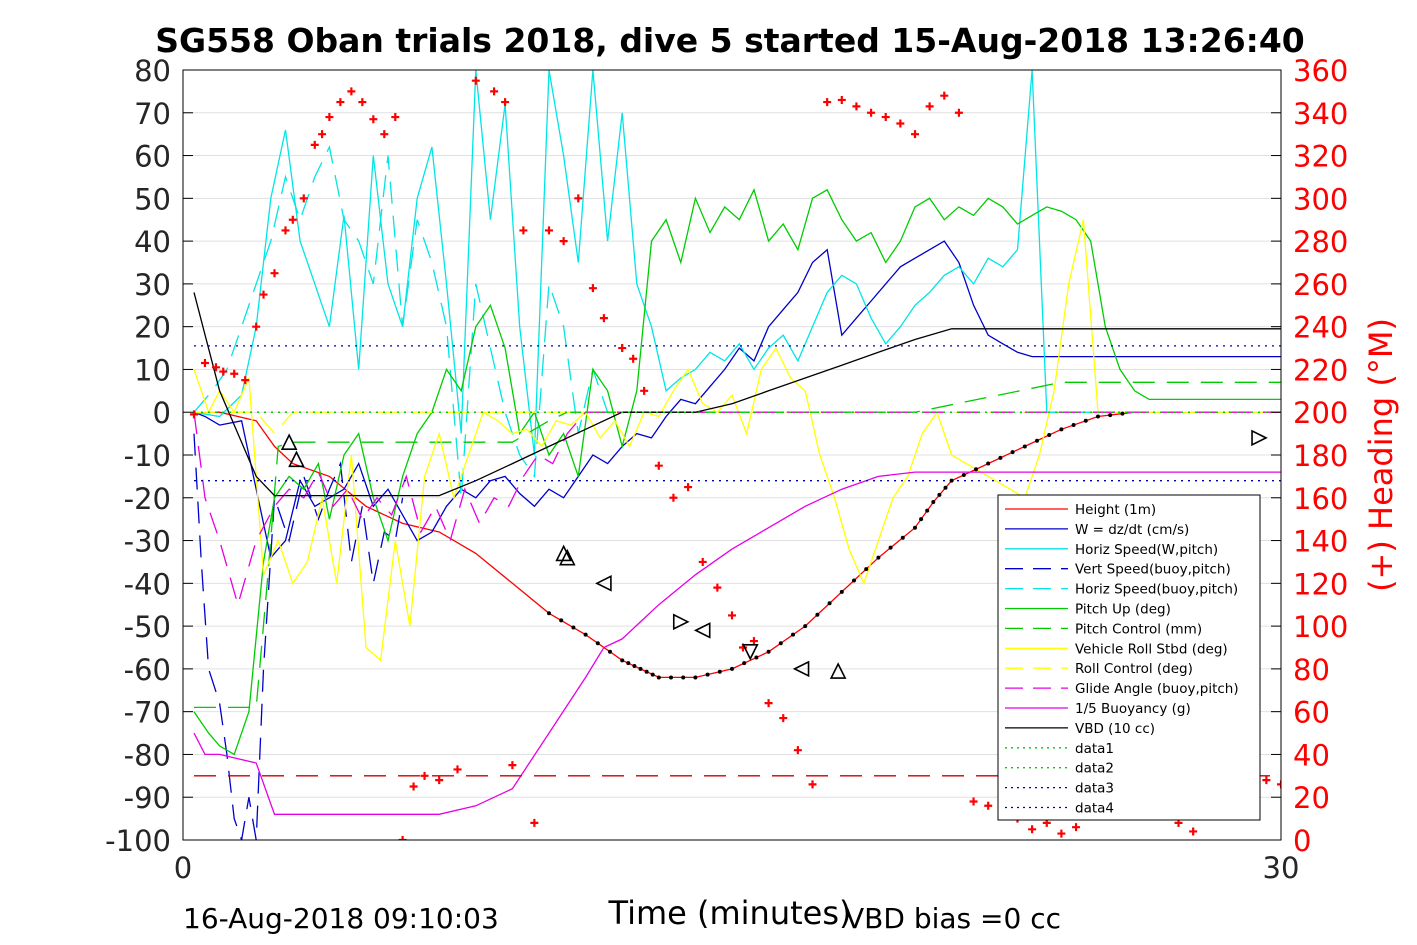  What do you see at coordinates (1151, 649) in the screenshot?
I see `legend-label: Vehicle Roll Stbd (deg)` at bounding box center [1151, 649].